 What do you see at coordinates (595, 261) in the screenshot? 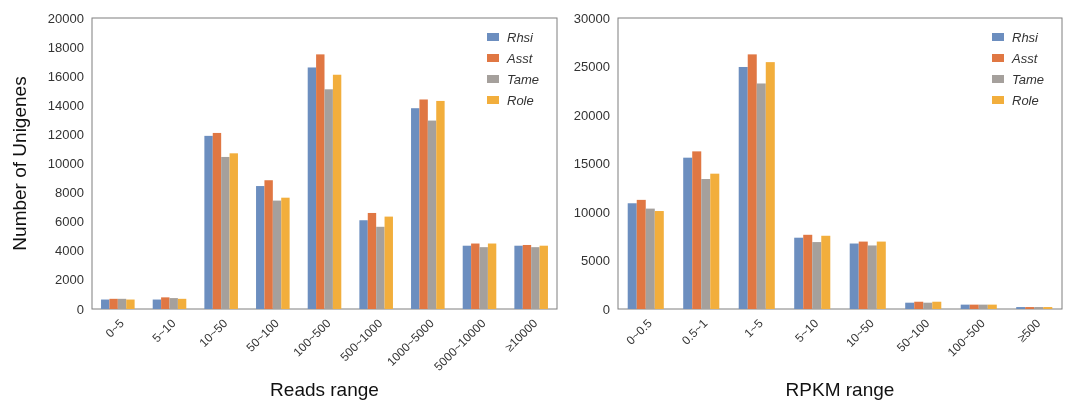
I see `y-tick-label: 5000` at bounding box center [595, 261].